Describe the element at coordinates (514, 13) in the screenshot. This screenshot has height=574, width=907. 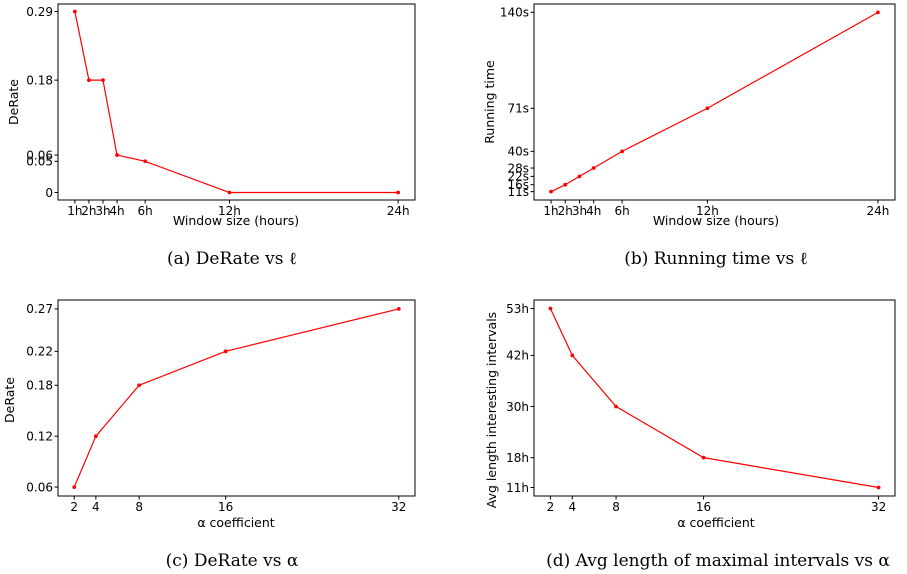
I see `y-tick-label: 140s` at that location.